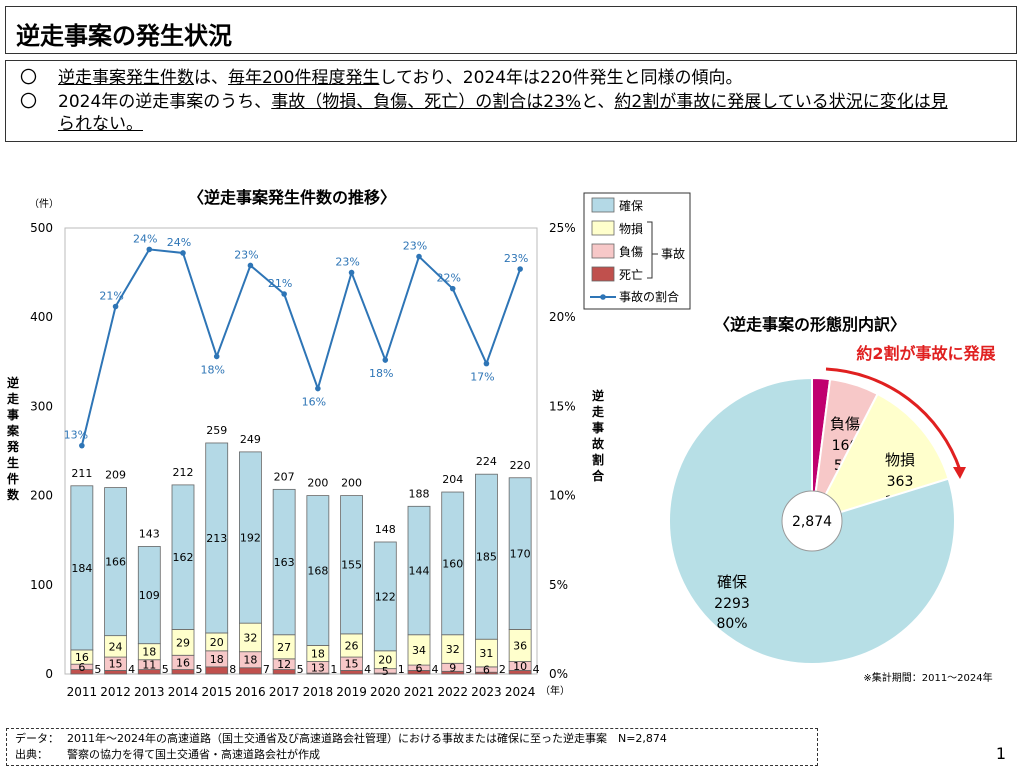  I want to click on data-label: 192, so click(250, 538).